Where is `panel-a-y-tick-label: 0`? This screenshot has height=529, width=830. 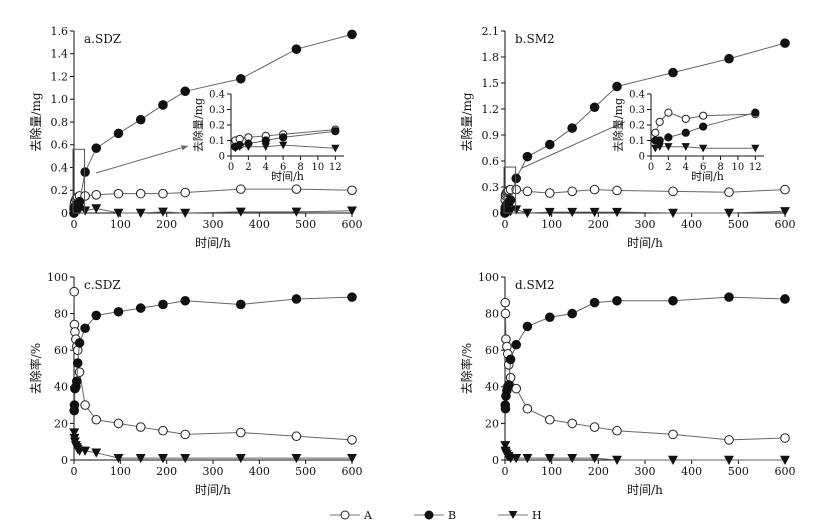
panel-a-y-tick-label: 0 is located at coordinates (64, 213).